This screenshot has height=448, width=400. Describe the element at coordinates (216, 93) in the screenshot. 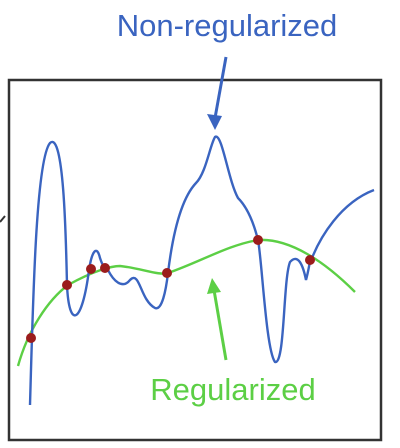

I see `non-regularized-arrow` at that location.